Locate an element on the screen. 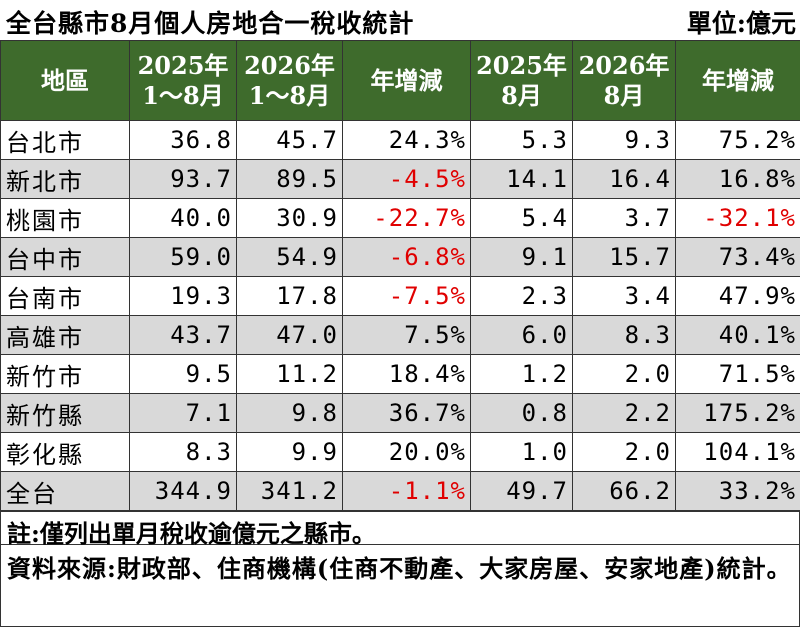 The height and width of the screenshot is (627, 800). table-row: 彰化縣 8.3 9.9 20.0% 1.0 2.0 104.1% is located at coordinates (400, 452).